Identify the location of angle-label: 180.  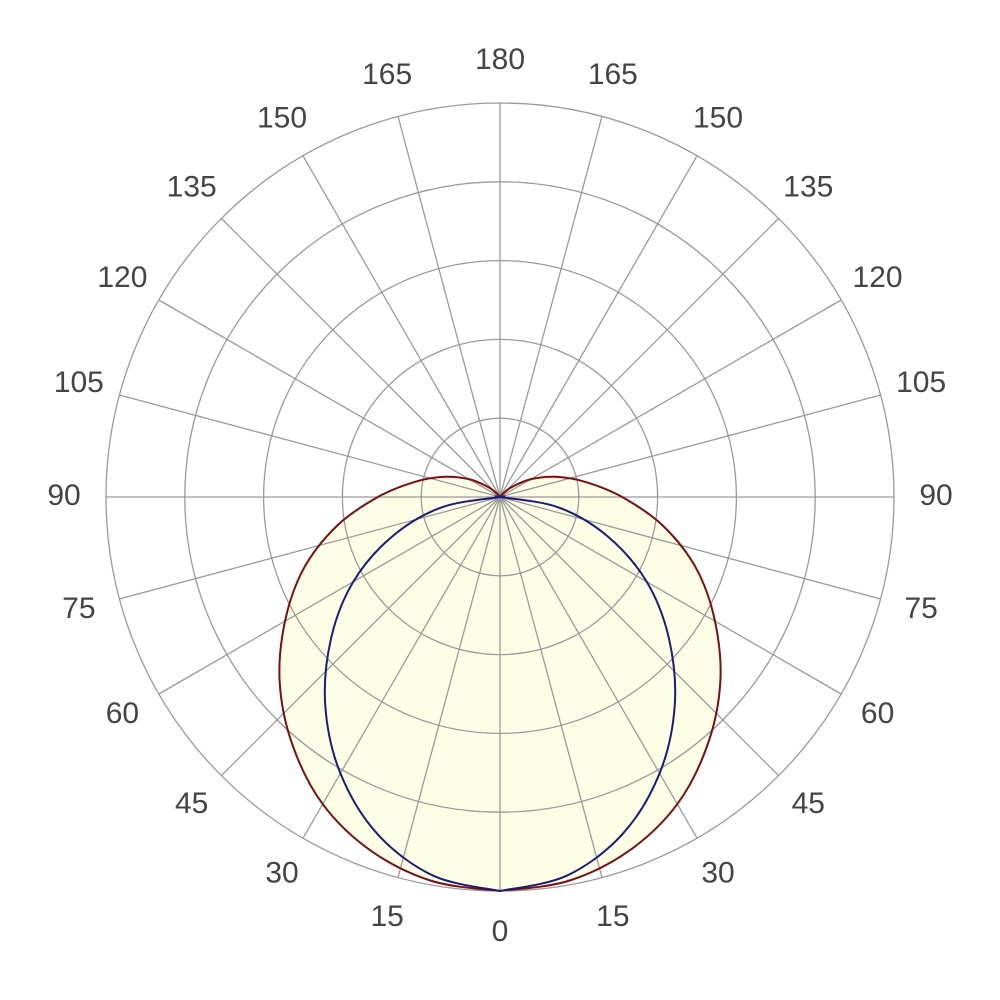
(500, 59).